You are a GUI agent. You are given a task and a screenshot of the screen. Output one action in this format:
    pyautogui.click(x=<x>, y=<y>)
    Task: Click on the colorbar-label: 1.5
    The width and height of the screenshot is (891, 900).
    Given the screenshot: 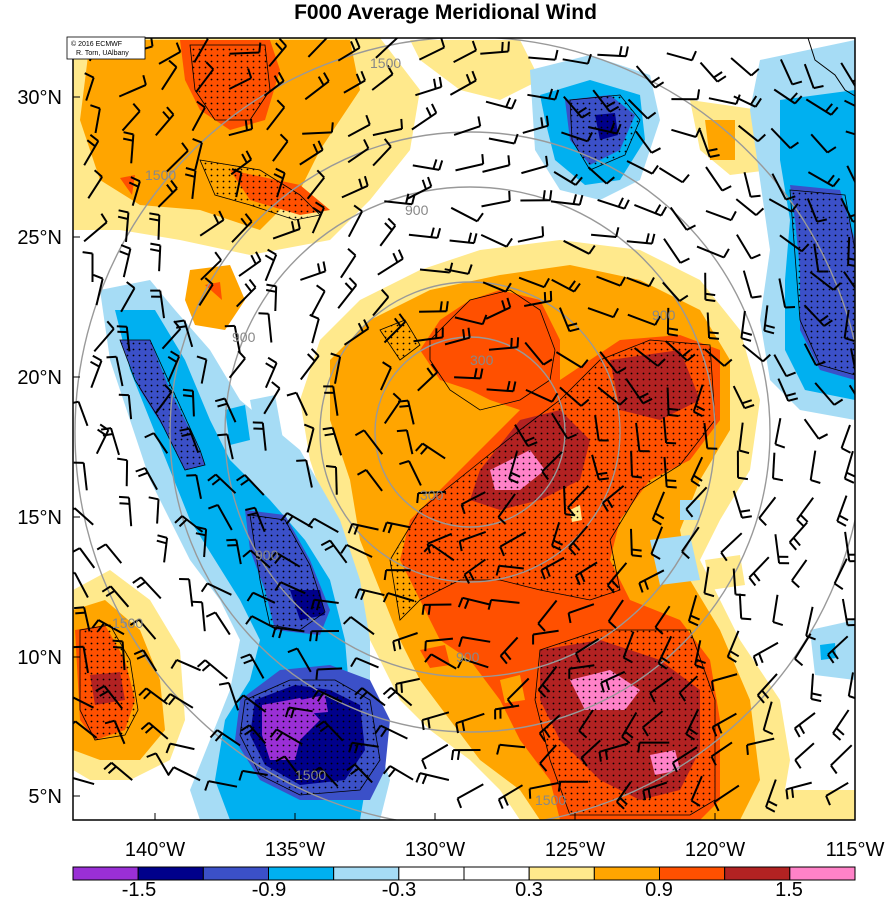 What is the action you would take?
    pyautogui.click(x=789, y=889)
    